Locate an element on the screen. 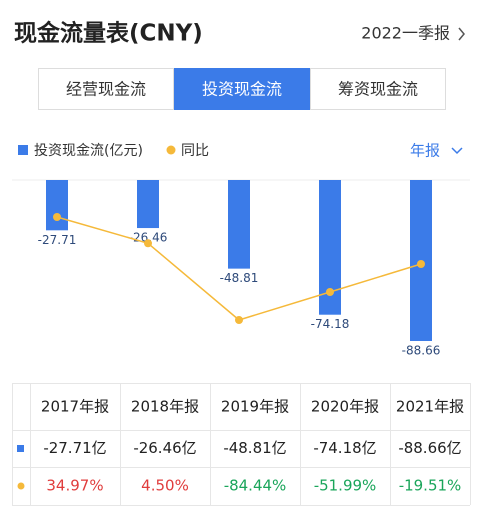  table-cell: -26.46亿 is located at coordinates (164, 448).